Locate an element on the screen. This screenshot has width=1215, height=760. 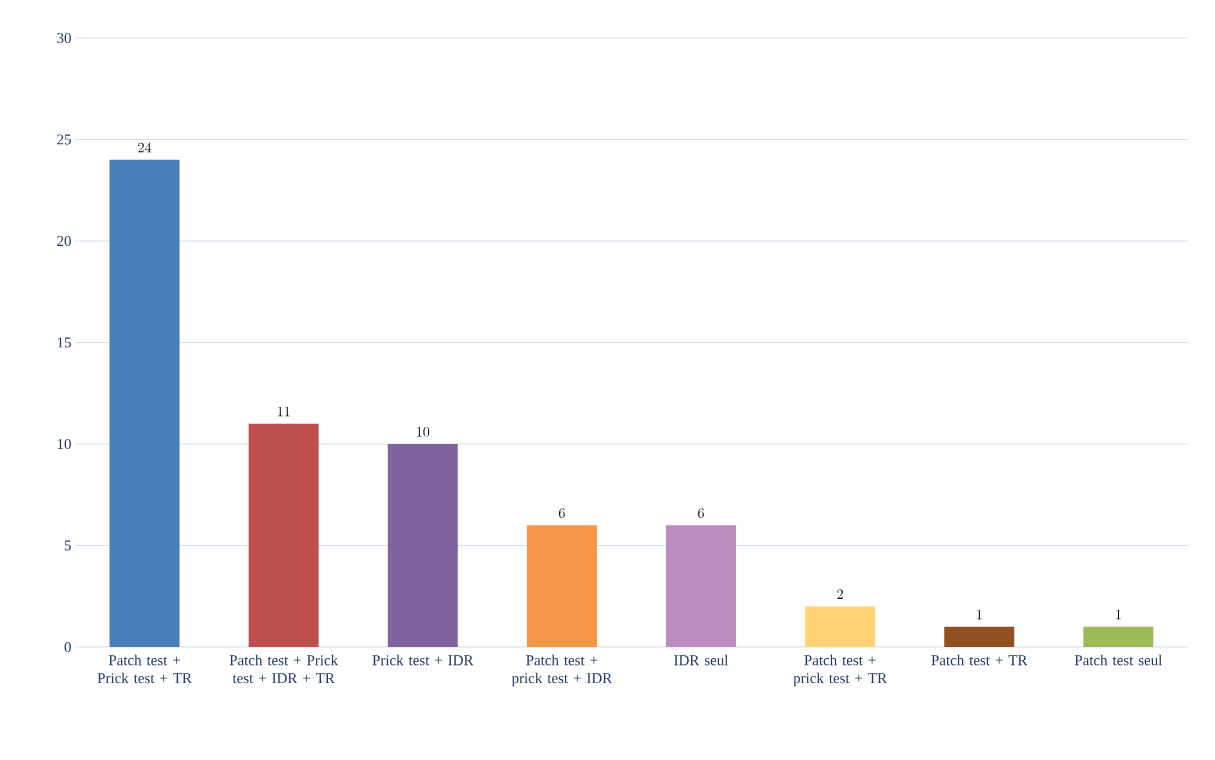
data-label: 11 is located at coordinates (283, 411).